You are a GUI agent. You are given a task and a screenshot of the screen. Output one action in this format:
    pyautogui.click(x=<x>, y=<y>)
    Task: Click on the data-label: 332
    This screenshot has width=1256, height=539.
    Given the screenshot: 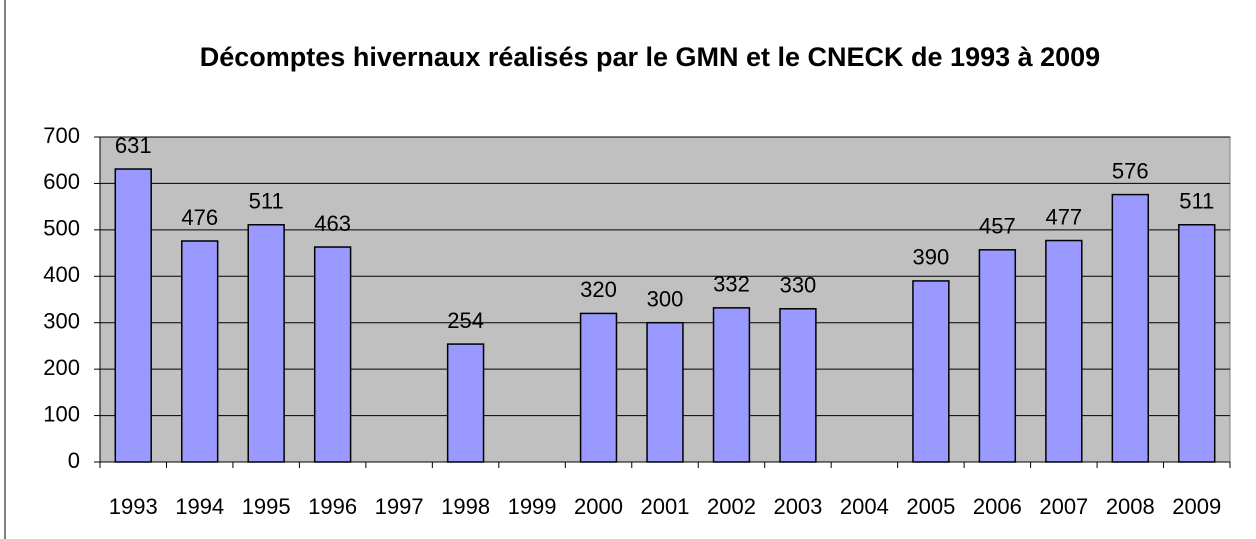 What is the action you would take?
    pyautogui.click(x=731, y=284)
    